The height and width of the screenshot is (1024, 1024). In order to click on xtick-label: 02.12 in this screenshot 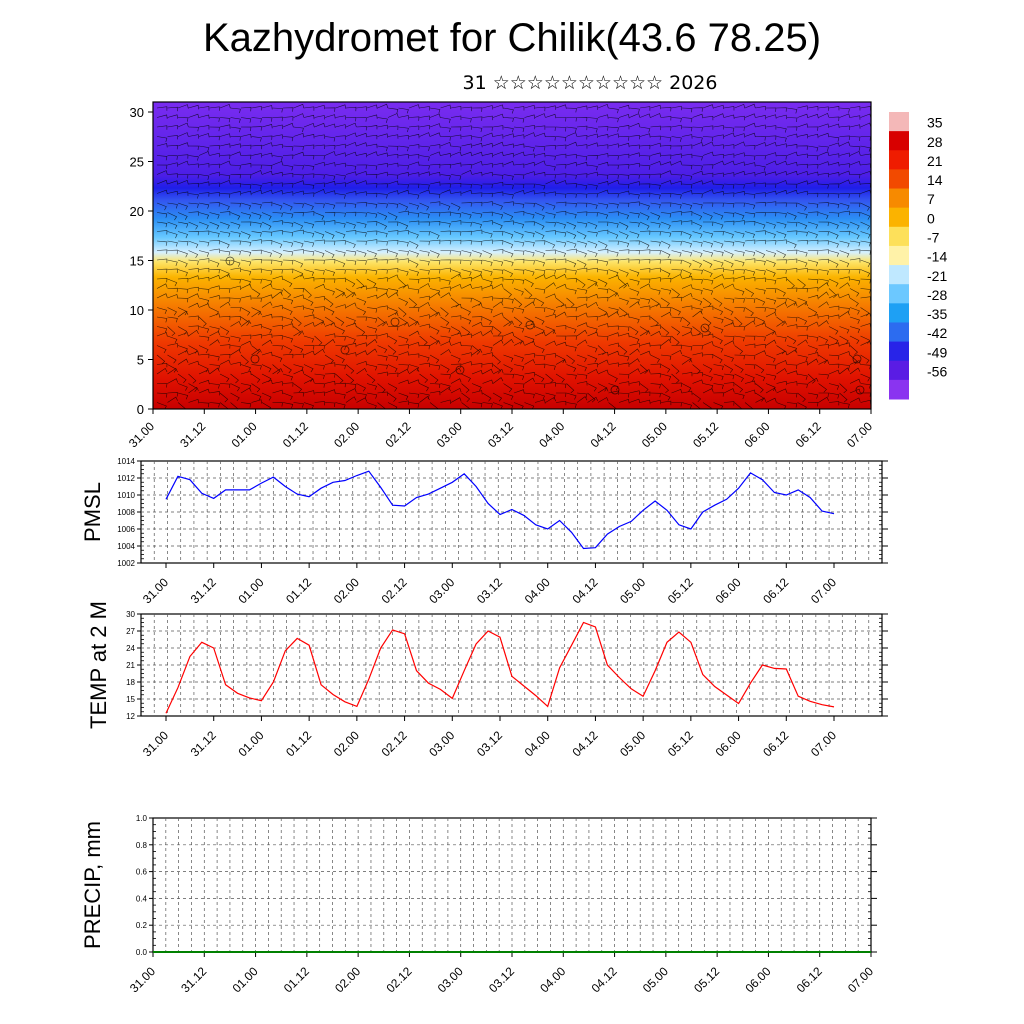, I will do `click(398, 979)`.